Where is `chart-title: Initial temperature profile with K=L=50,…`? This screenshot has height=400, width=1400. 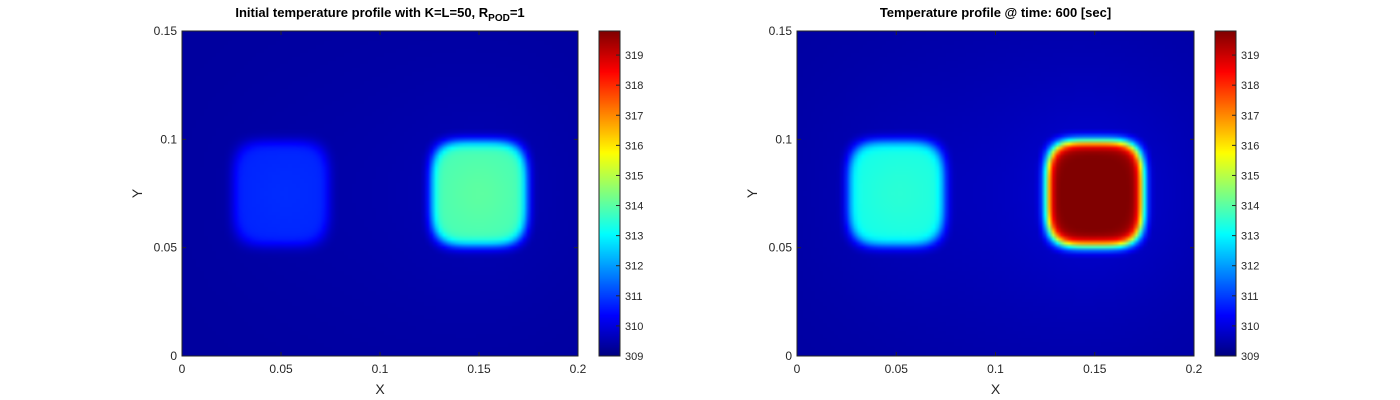 chart-title: Initial temperature profile with K=L=50,… is located at coordinates (379, 14).